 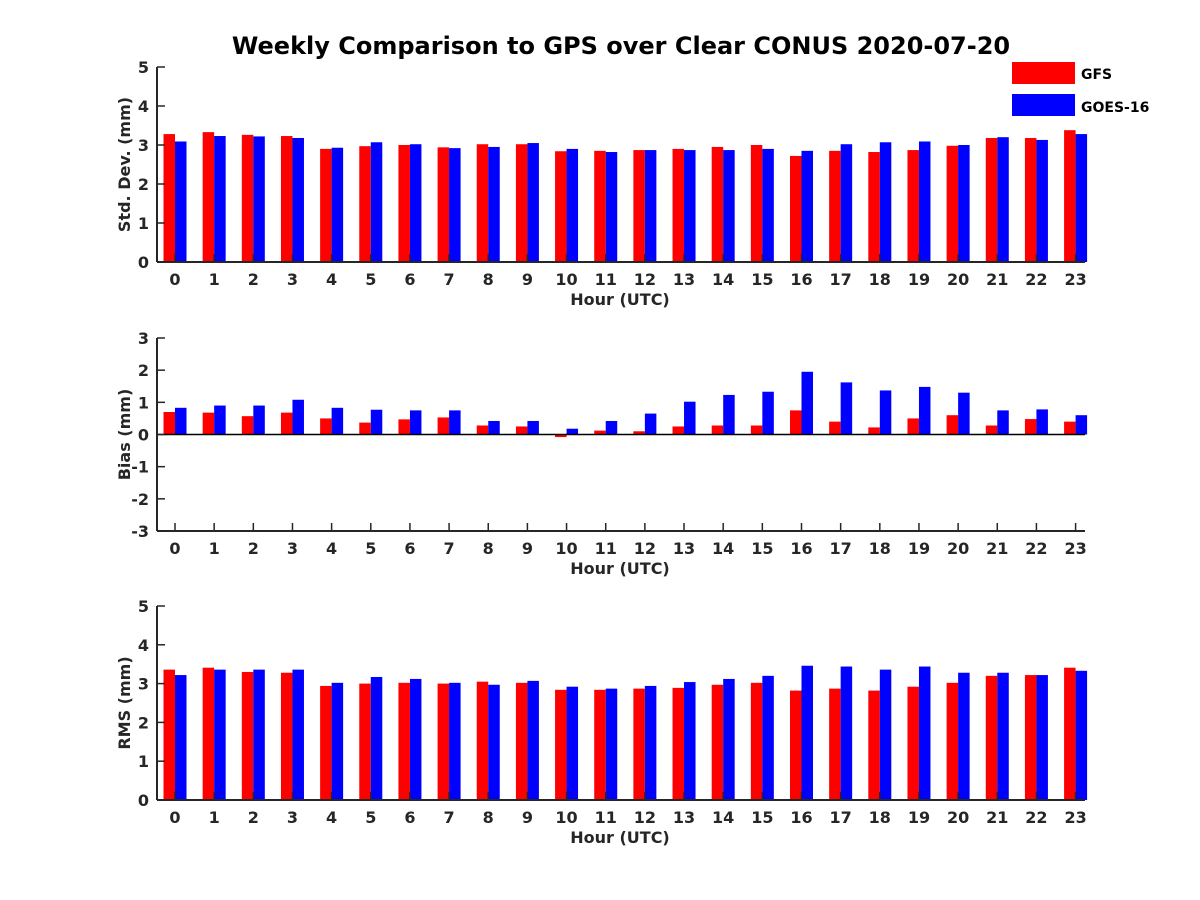 What do you see at coordinates (1080, 89) in the screenshot?
I see `legend: GFS GOES-16` at bounding box center [1080, 89].